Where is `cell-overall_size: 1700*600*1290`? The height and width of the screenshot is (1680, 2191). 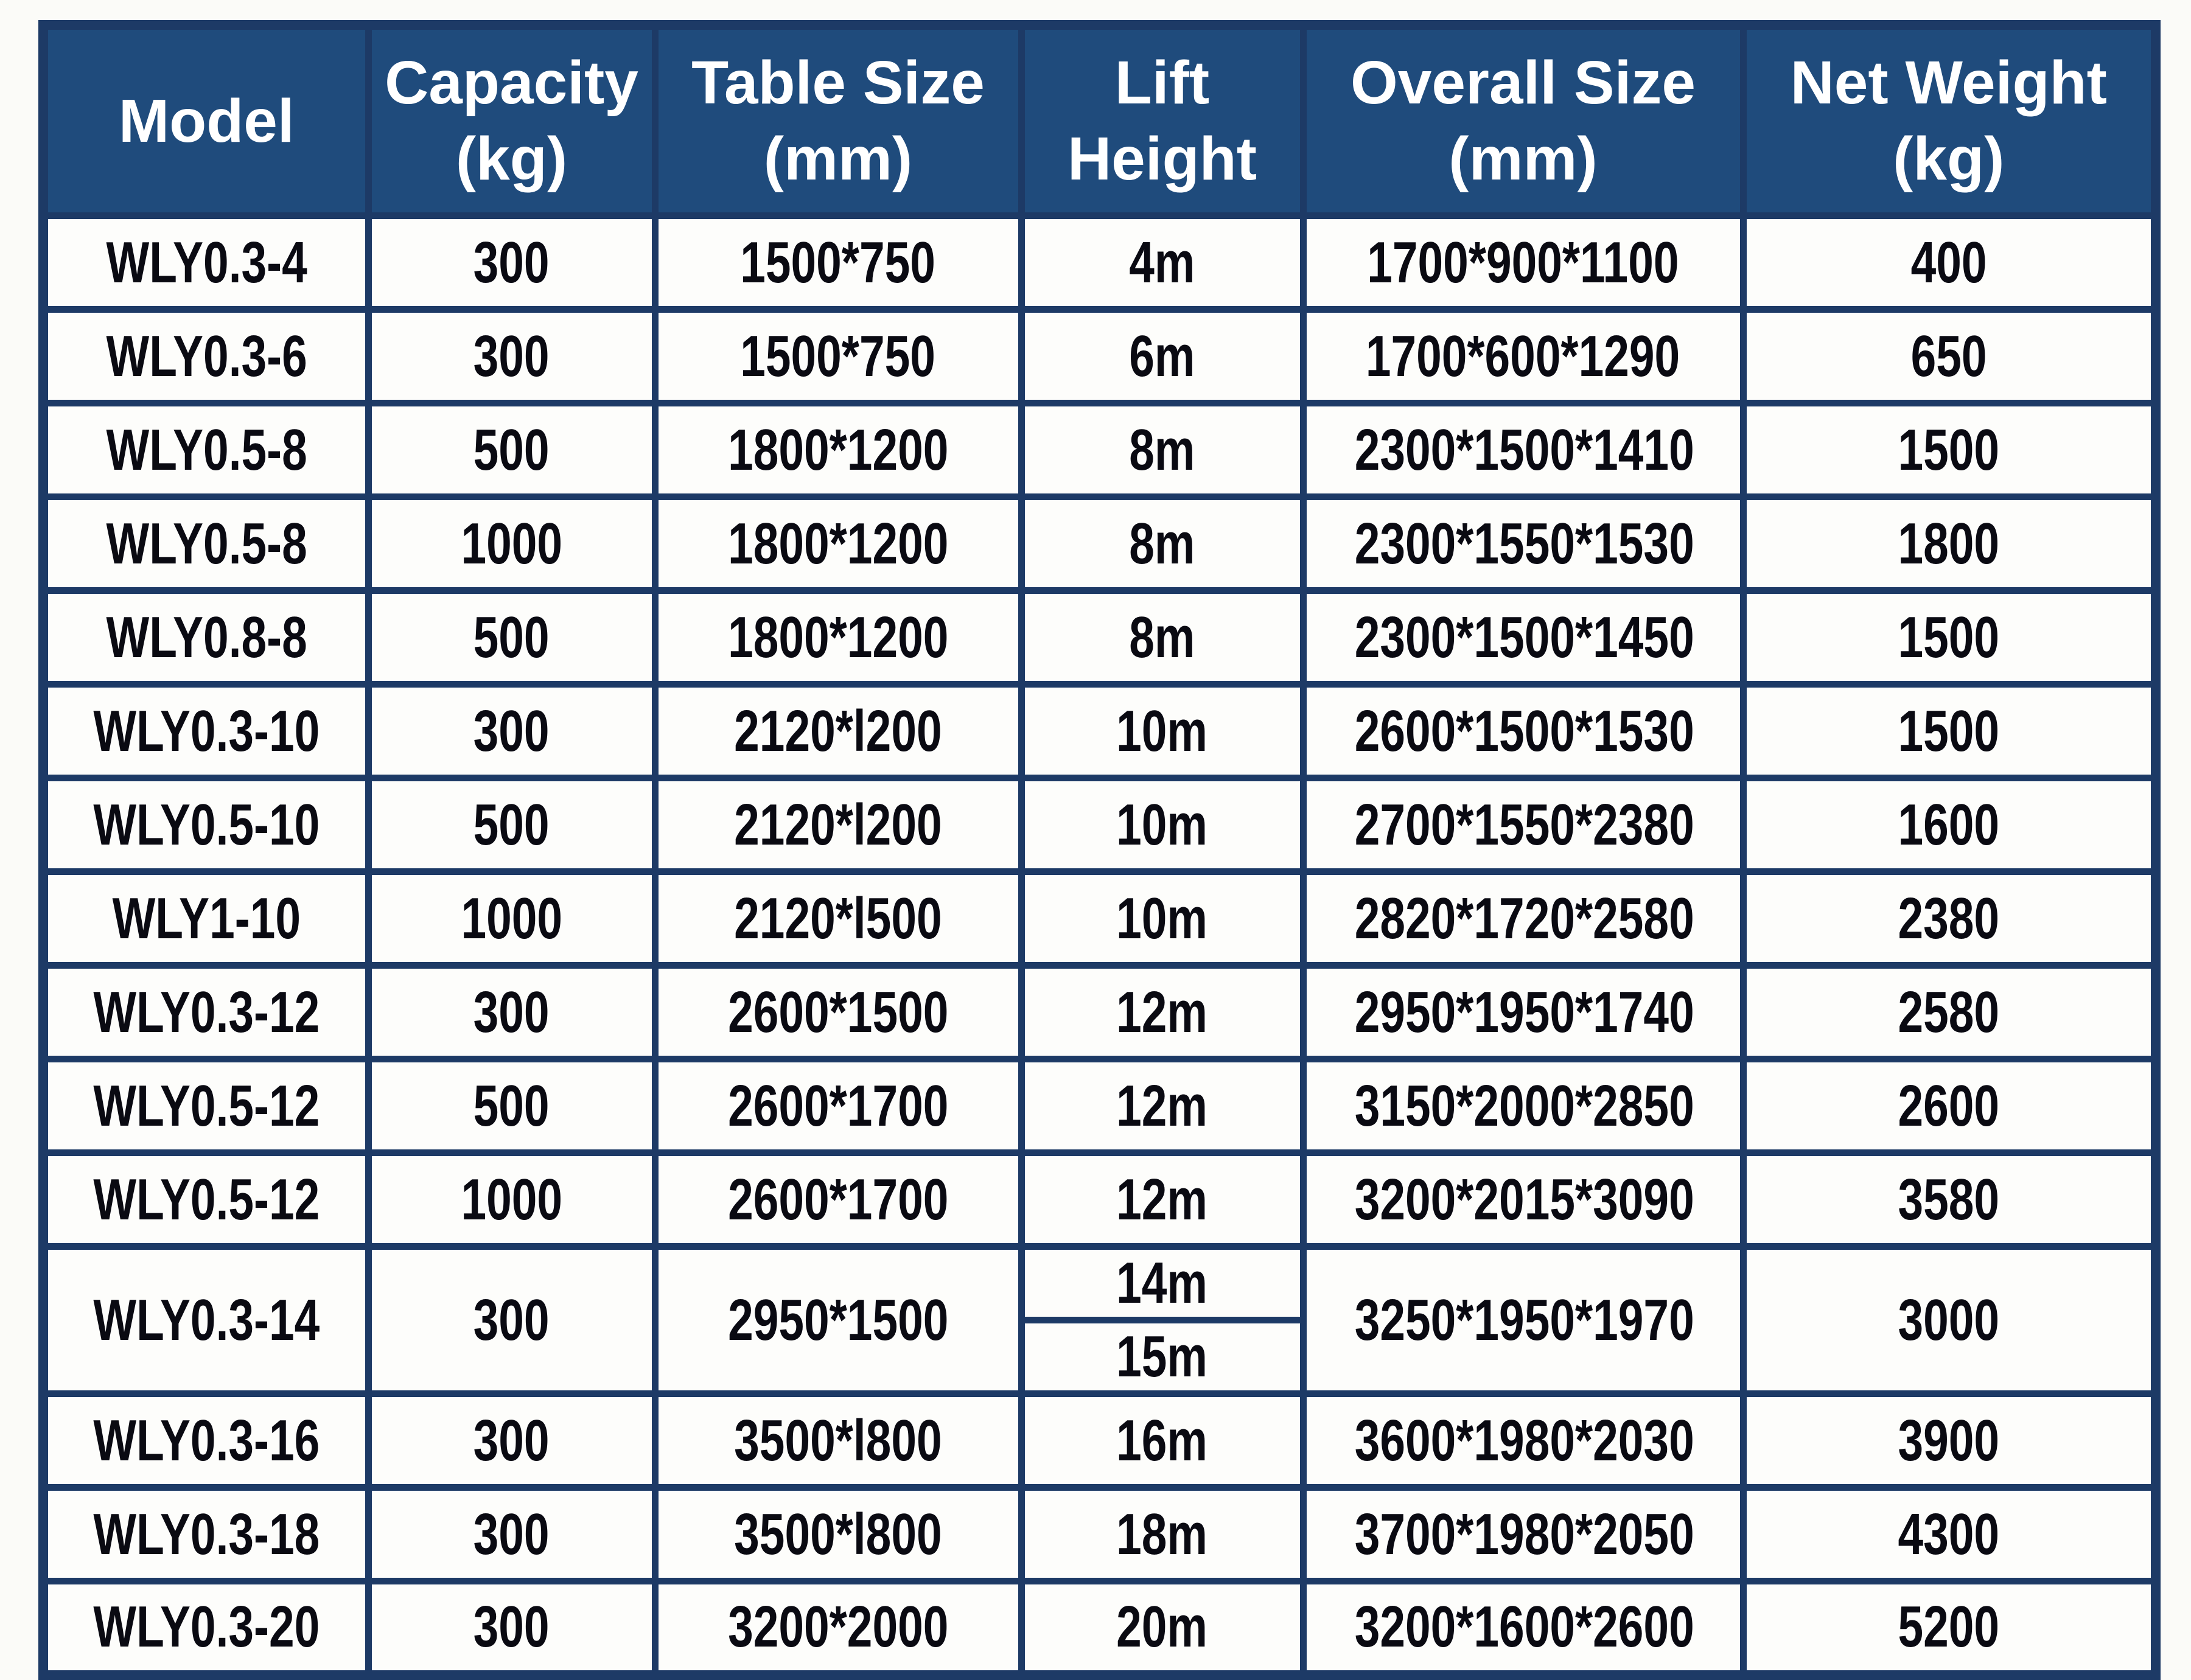
cell-overall_size: 1700*600*1290 is located at coordinates (1523, 356).